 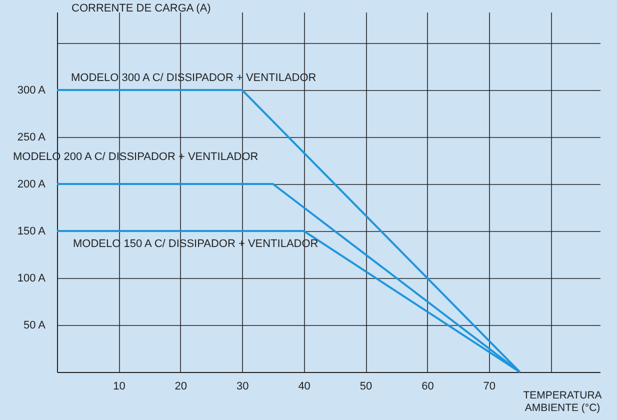 I want to click on y-tick-label: 300 A, so click(x=31, y=90).